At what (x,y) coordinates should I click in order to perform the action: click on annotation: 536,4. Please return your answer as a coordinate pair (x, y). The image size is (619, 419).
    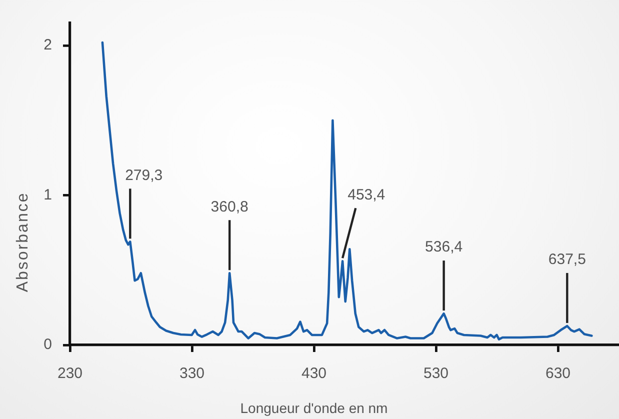
    Looking at the image, I should click on (444, 247).